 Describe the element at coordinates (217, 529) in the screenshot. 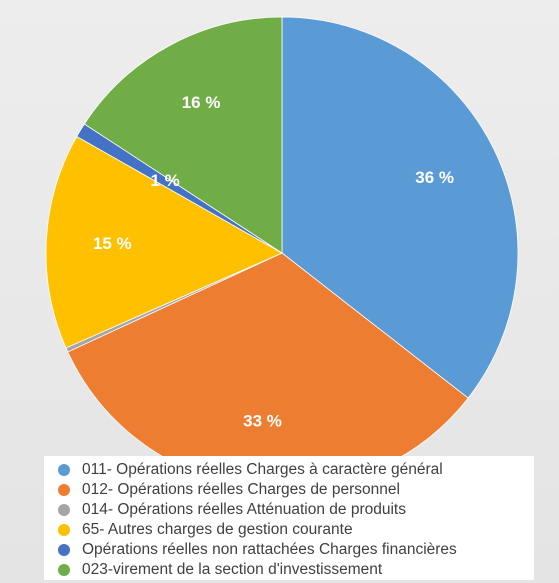

I see `legend-label: 65- Autres charges de gestion courante` at that location.